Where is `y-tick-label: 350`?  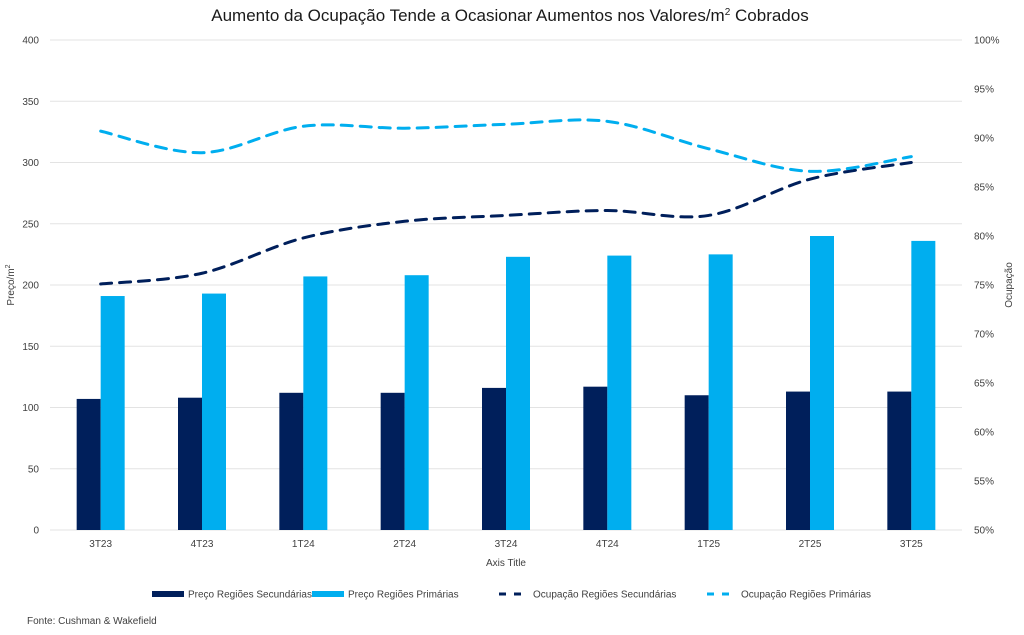 y-tick-label: 350 is located at coordinates (30, 102).